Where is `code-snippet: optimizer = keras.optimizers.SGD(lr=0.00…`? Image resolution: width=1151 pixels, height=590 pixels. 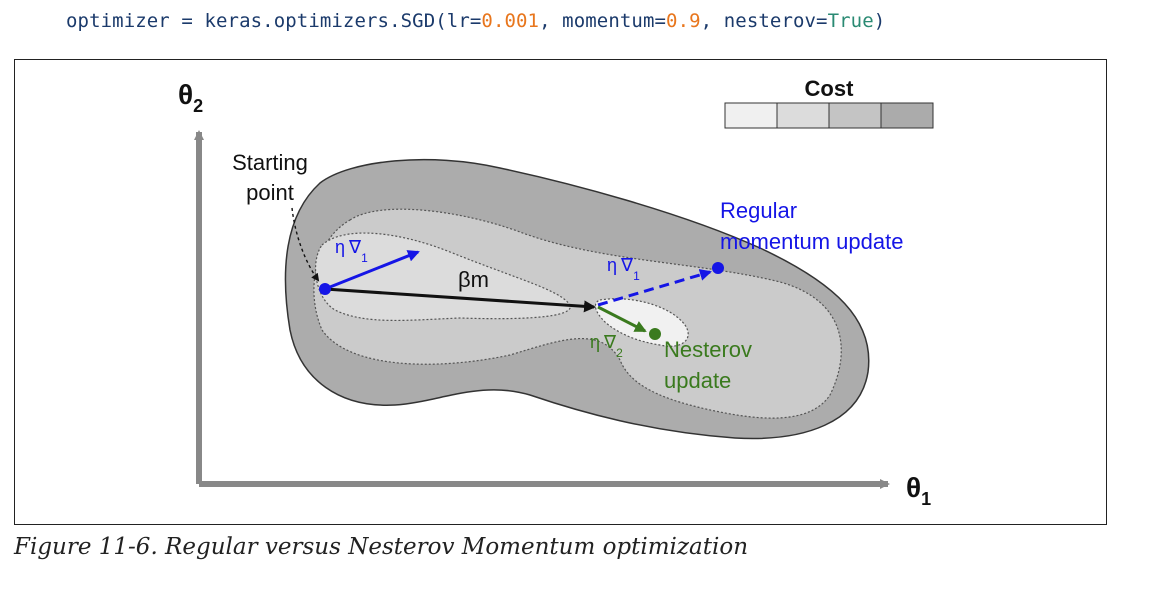
code-snippet: optimizer = keras.optimizers.SGD(lr=0.00… is located at coordinates (475, 21).